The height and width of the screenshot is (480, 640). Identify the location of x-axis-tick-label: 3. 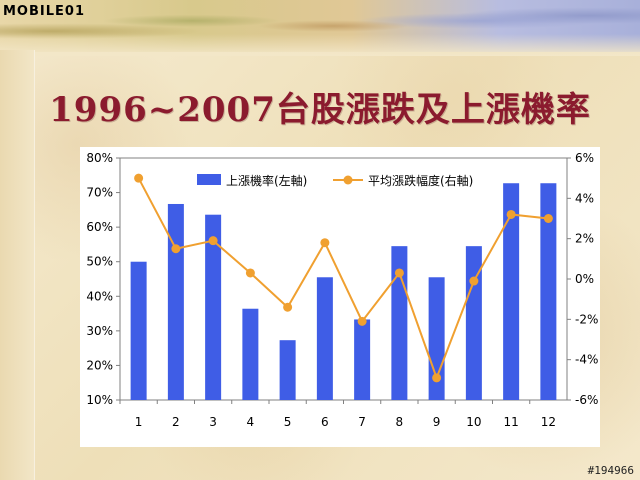
(213, 422).